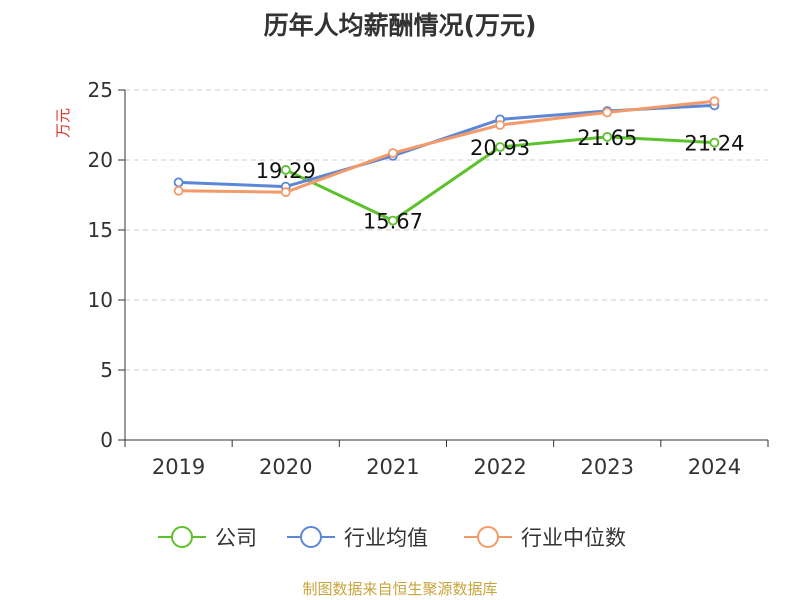  What do you see at coordinates (178, 467) in the screenshot?
I see `x-tick-label: 2019` at bounding box center [178, 467].